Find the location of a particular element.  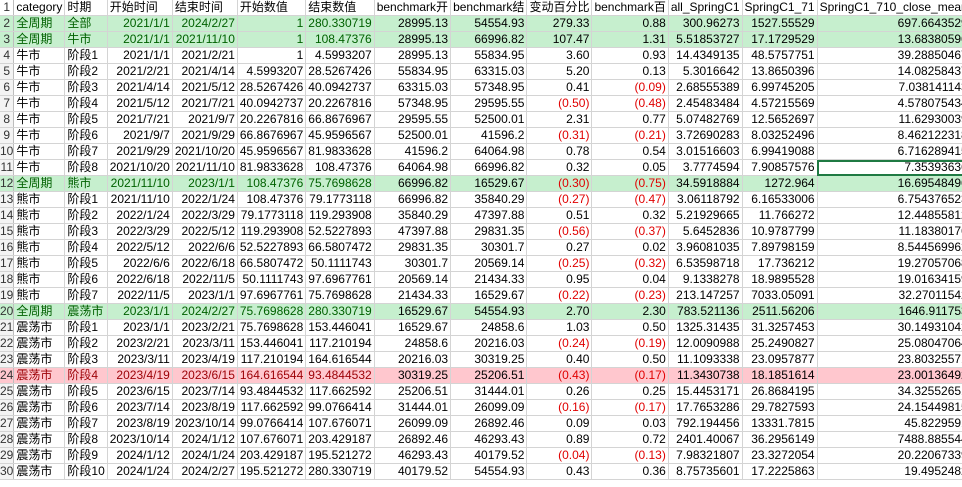

row-number: 29 is located at coordinates (7, 455).